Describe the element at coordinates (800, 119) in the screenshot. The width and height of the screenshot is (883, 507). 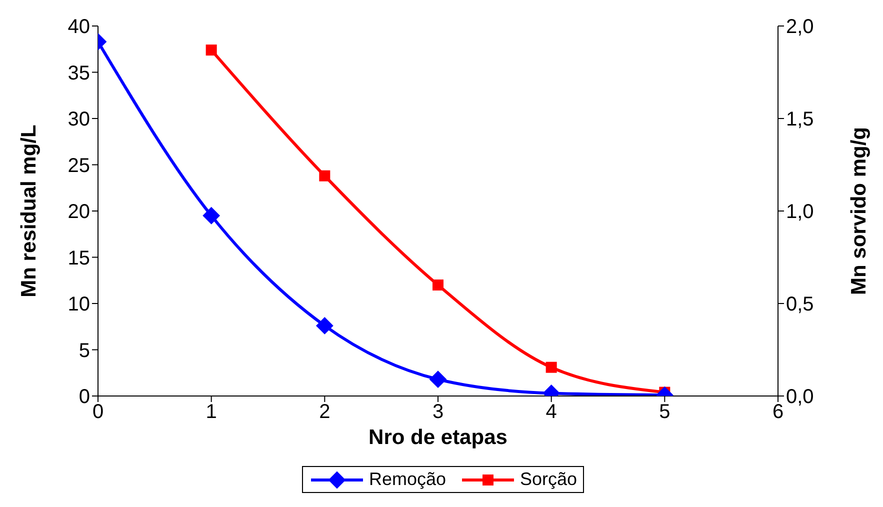
I see `y2-tick-label: 1,5` at that location.